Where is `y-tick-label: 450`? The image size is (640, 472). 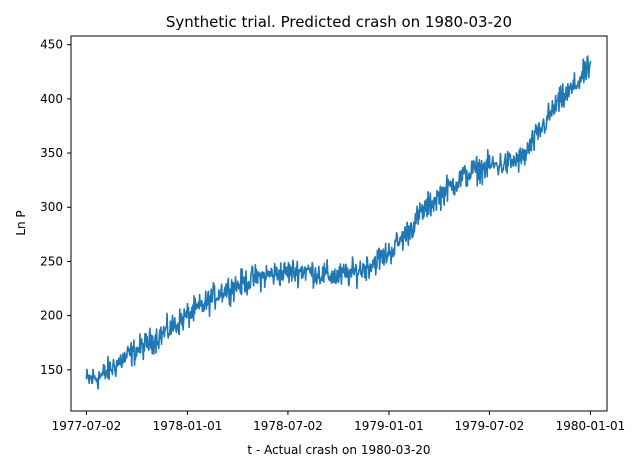 y-tick-label: 450 is located at coordinates (51, 45).